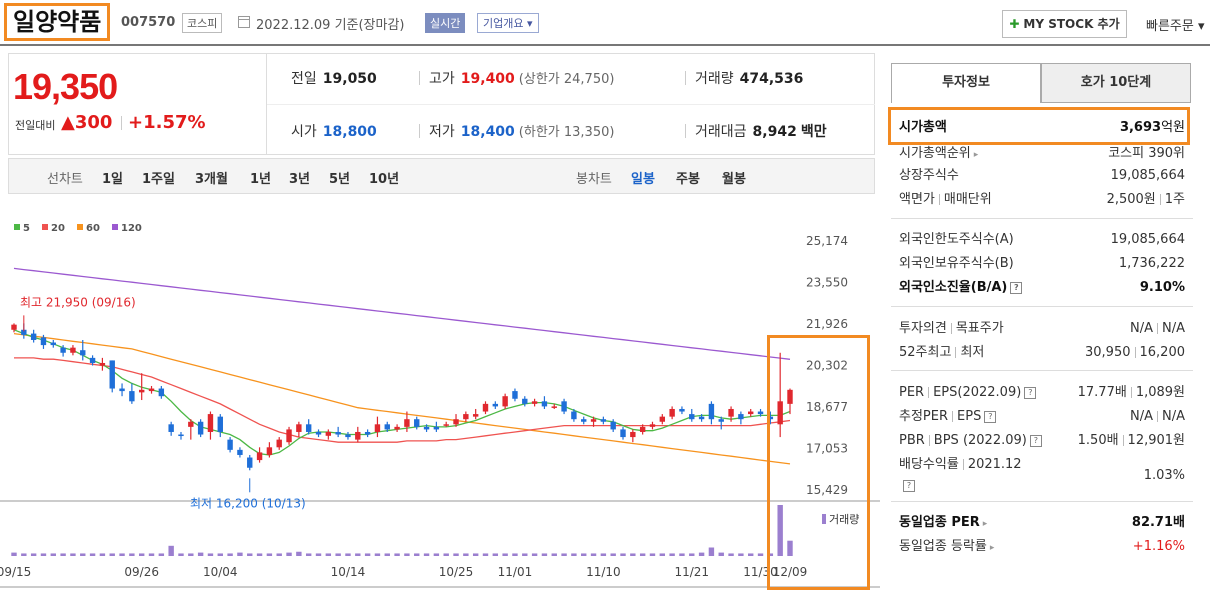 Image resolution: width=1210 pixels, height=608 pixels. What do you see at coordinates (1162, 352) in the screenshot?
I see `w52-low-value: 16,200` at bounding box center [1162, 352].